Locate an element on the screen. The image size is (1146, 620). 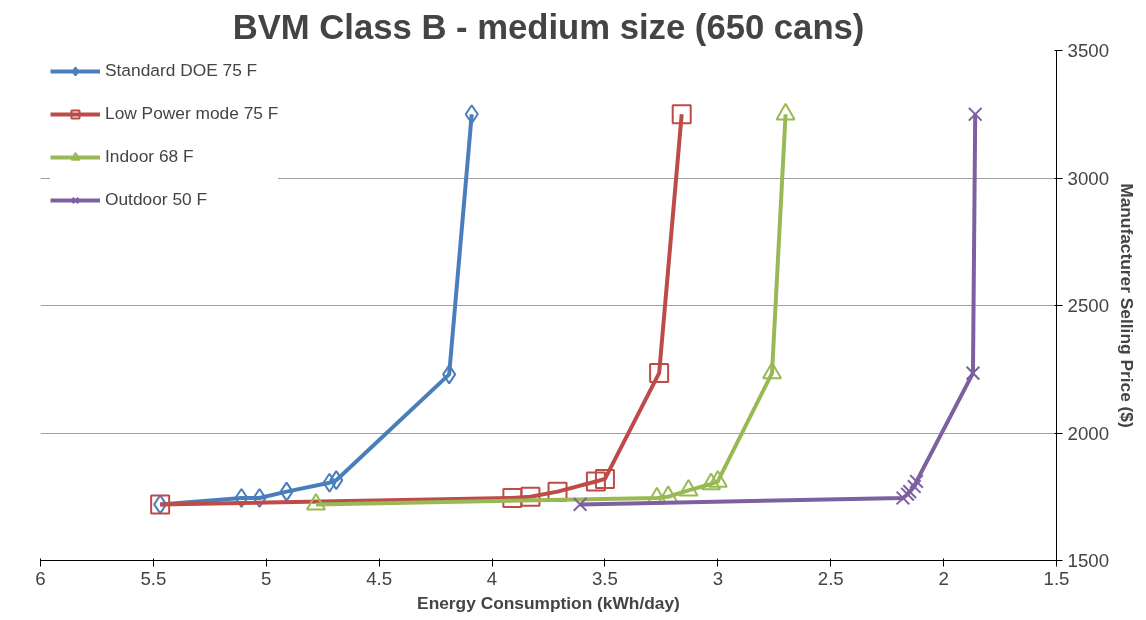
x-tick-label: 3 is located at coordinates (718, 578).